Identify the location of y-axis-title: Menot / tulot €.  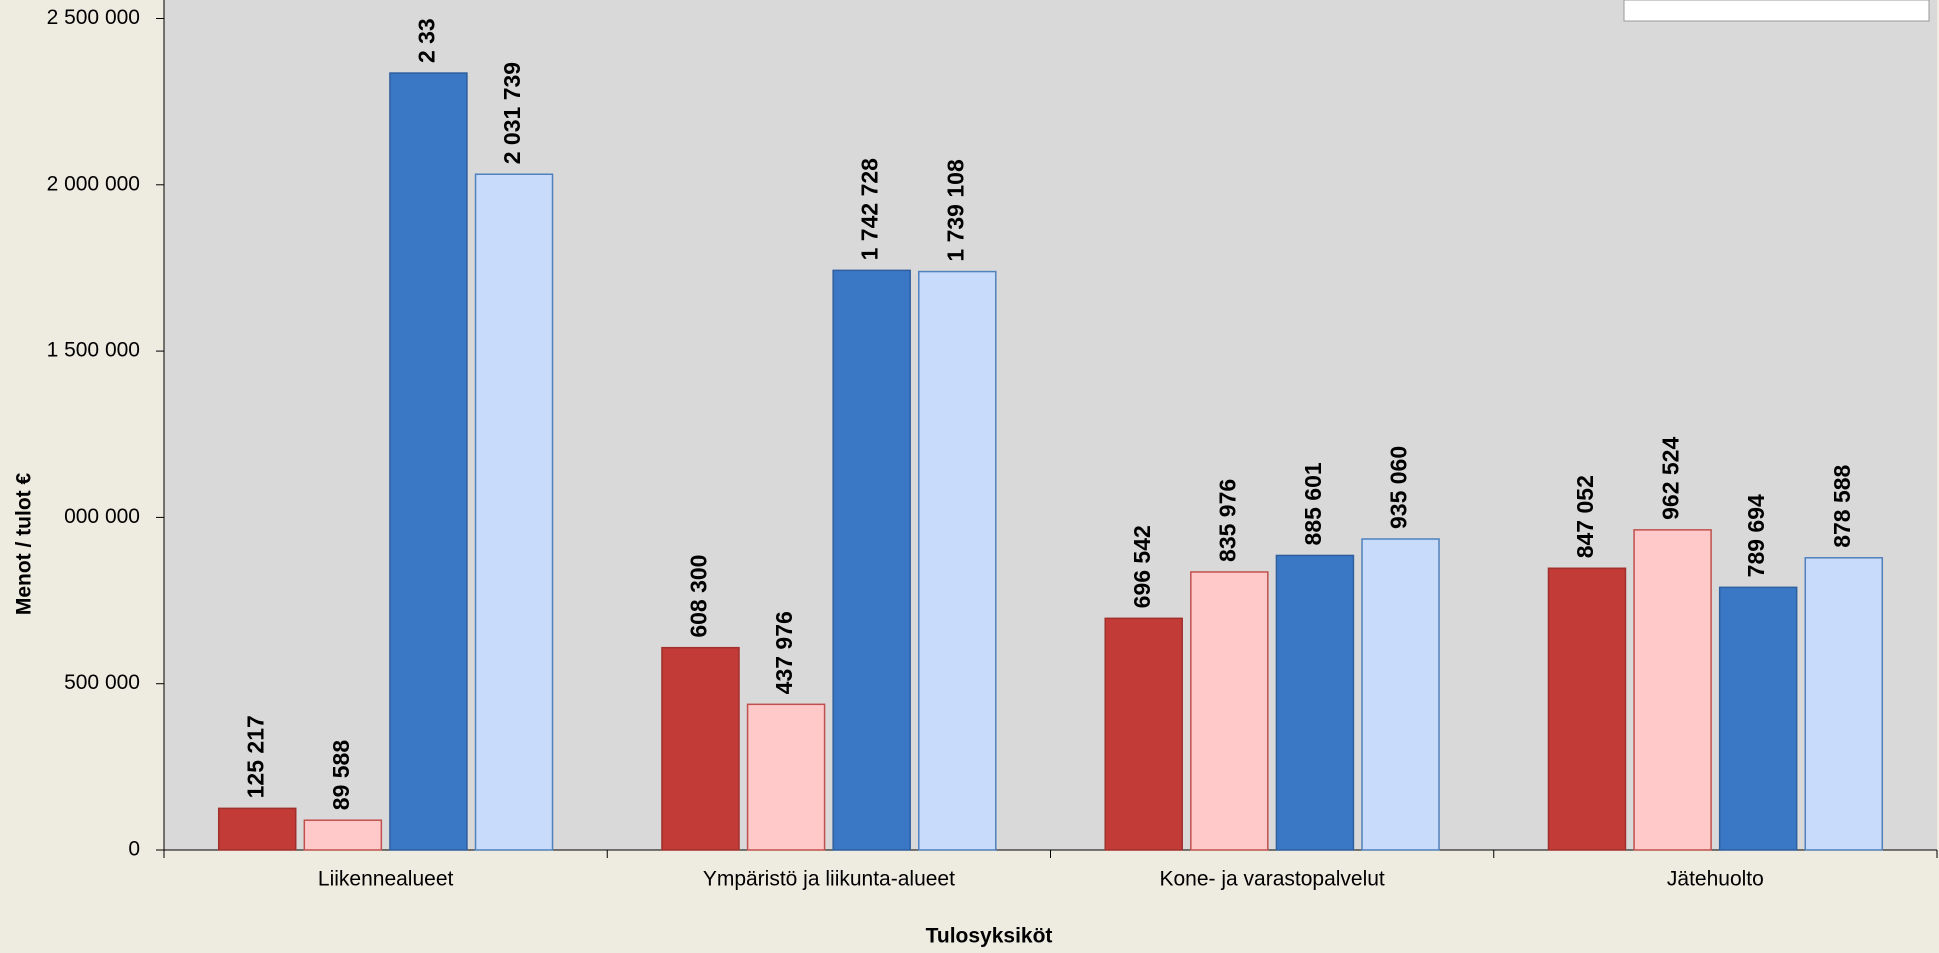
(24, 544).